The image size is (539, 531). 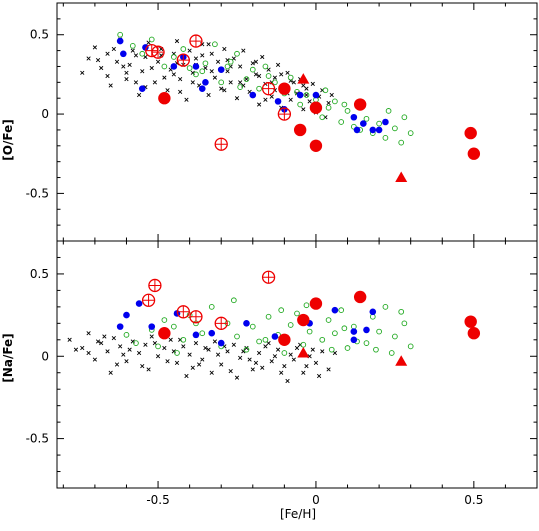 What do you see at coordinates (298, 514) in the screenshot?
I see `x-axis-label: [Fe/H]` at bounding box center [298, 514].